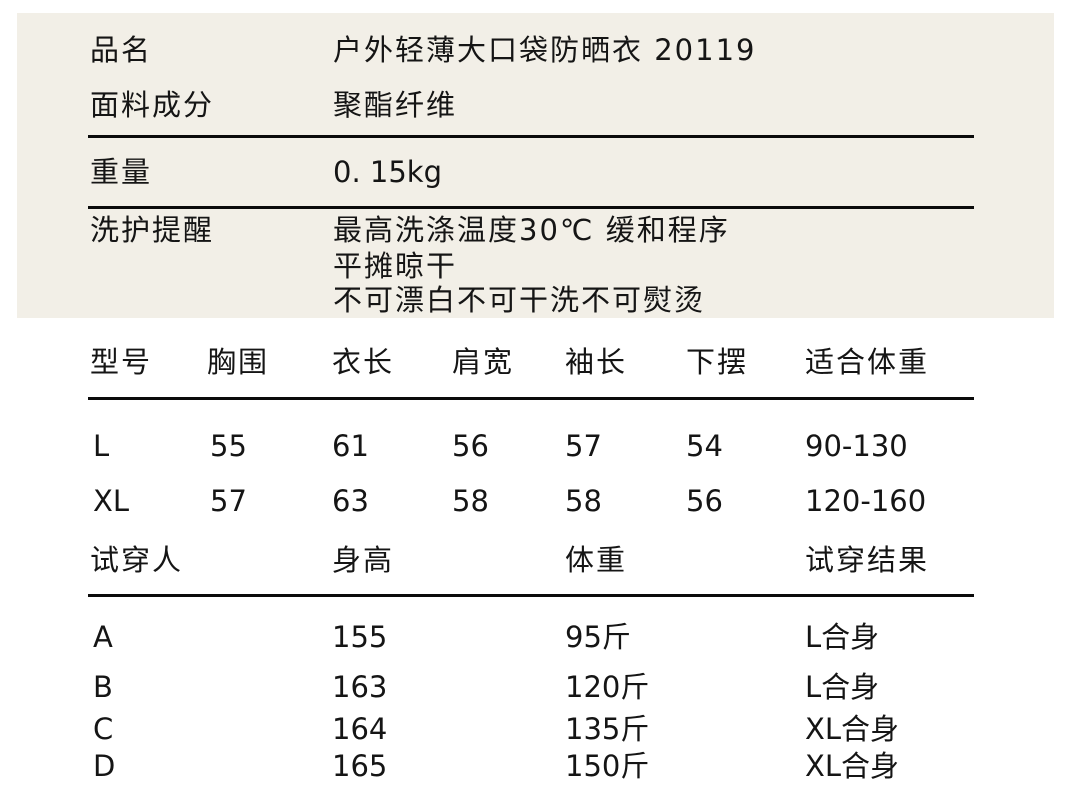  I want to click on fit-cell-person: D, so click(104, 766).